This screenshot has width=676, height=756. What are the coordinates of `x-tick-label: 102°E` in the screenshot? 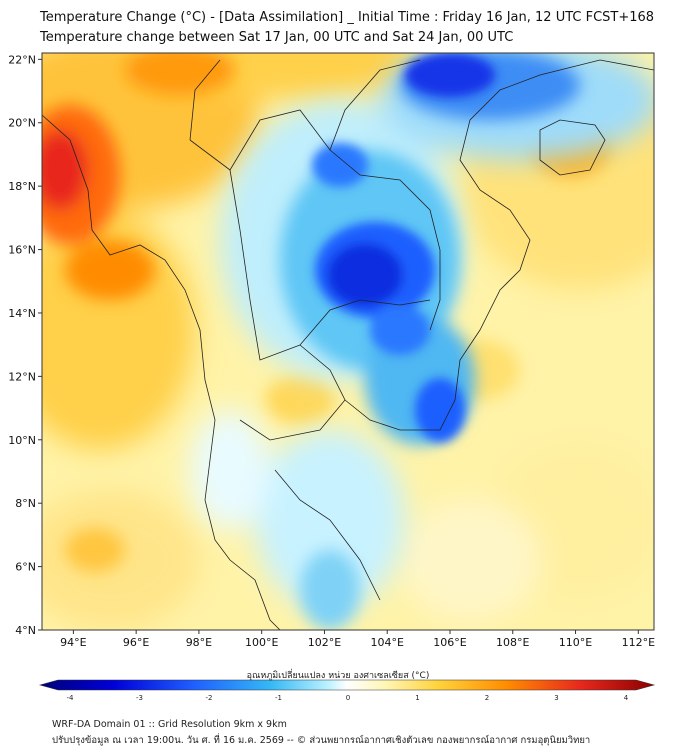 It's located at (324, 642).